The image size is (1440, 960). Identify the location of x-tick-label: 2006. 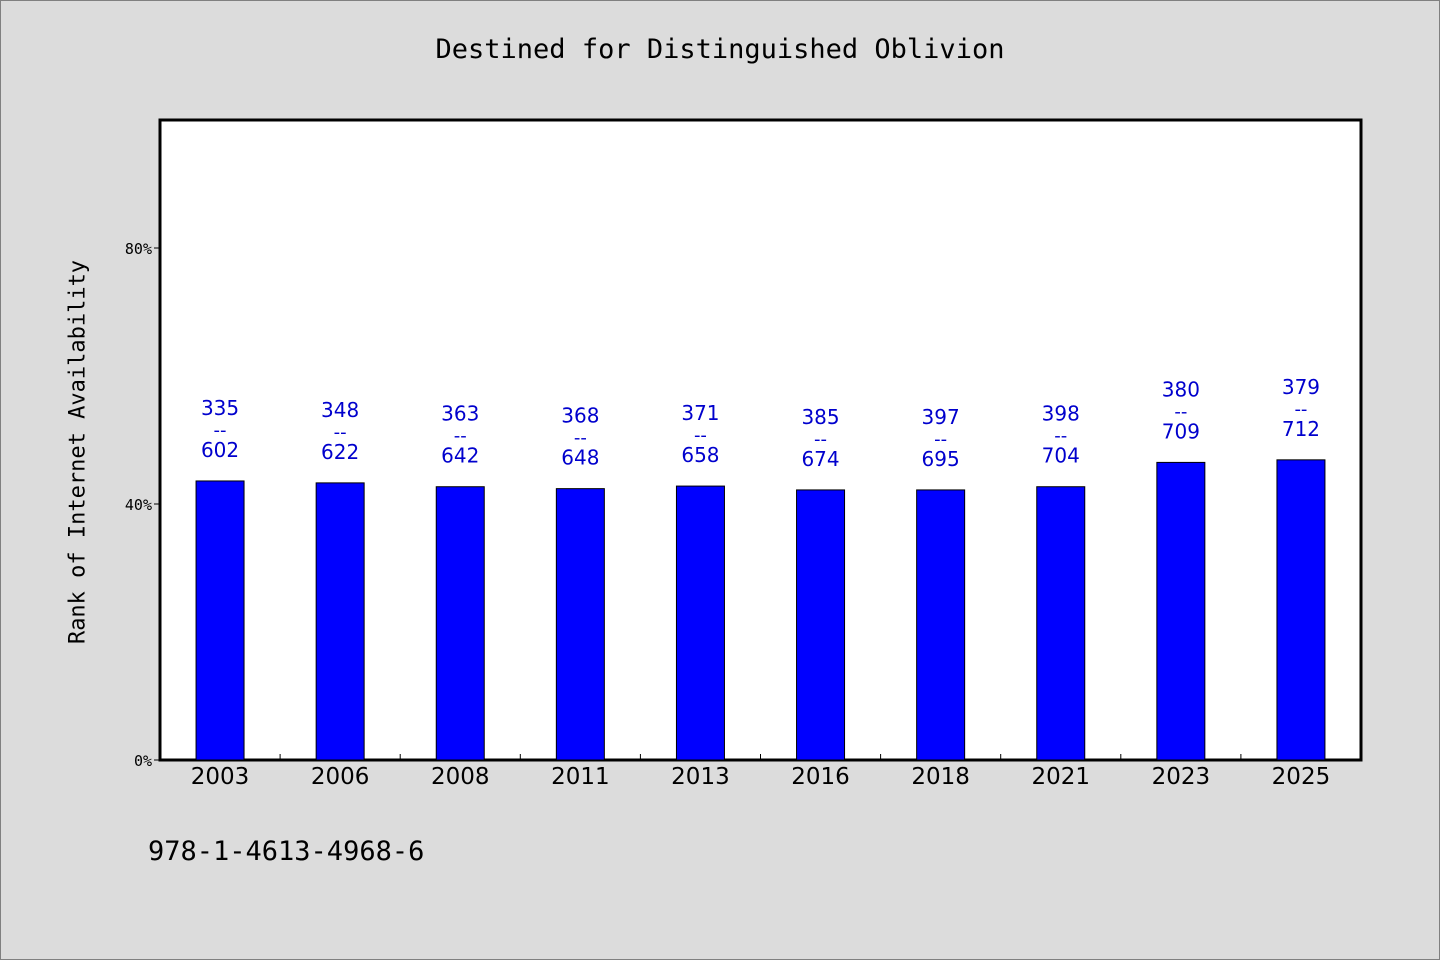
(340, 777).